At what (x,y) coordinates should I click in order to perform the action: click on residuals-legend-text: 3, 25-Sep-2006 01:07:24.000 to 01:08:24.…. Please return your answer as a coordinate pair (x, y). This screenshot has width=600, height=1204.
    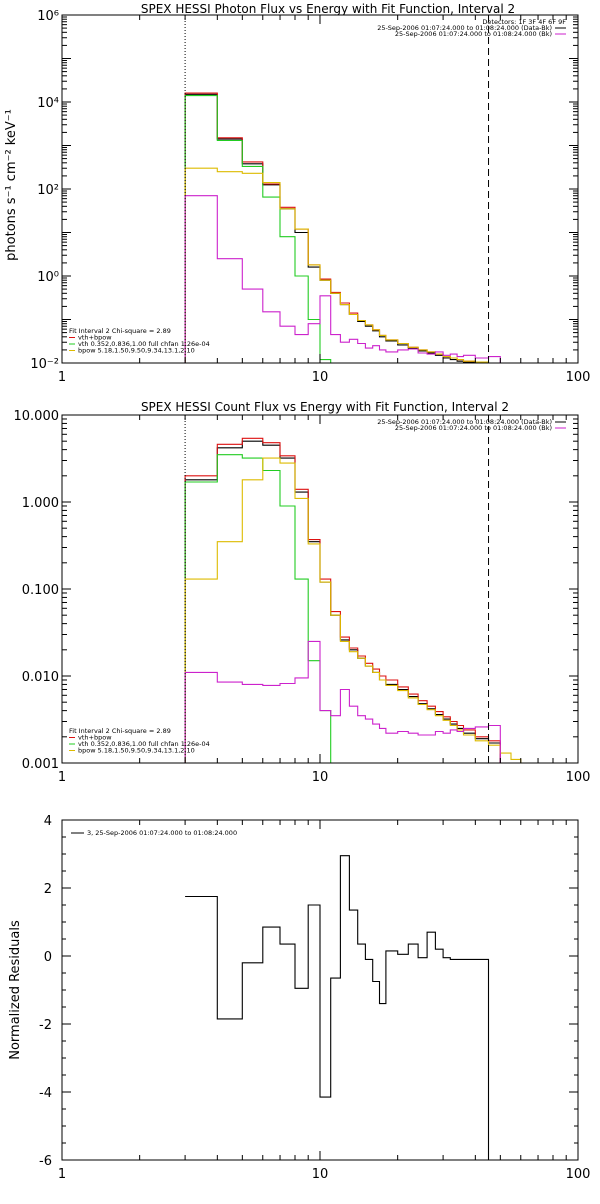
    Looking at the image, I should click on (162, 833).